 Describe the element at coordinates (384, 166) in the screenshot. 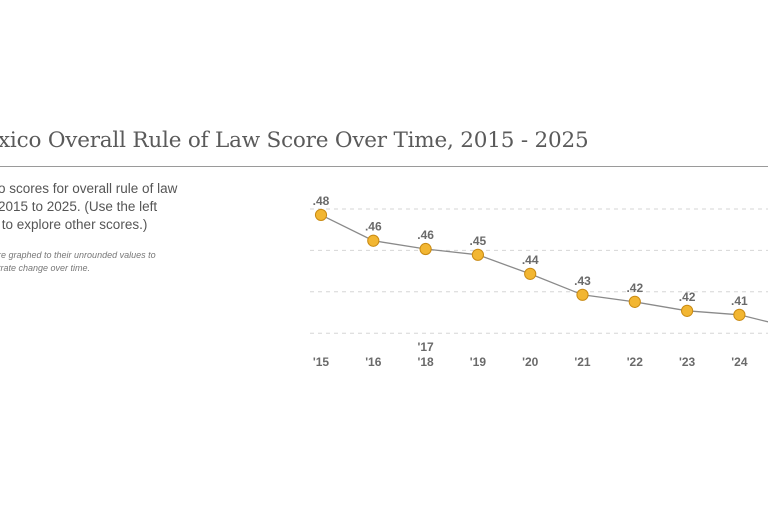

I see `title-divider` at that location.